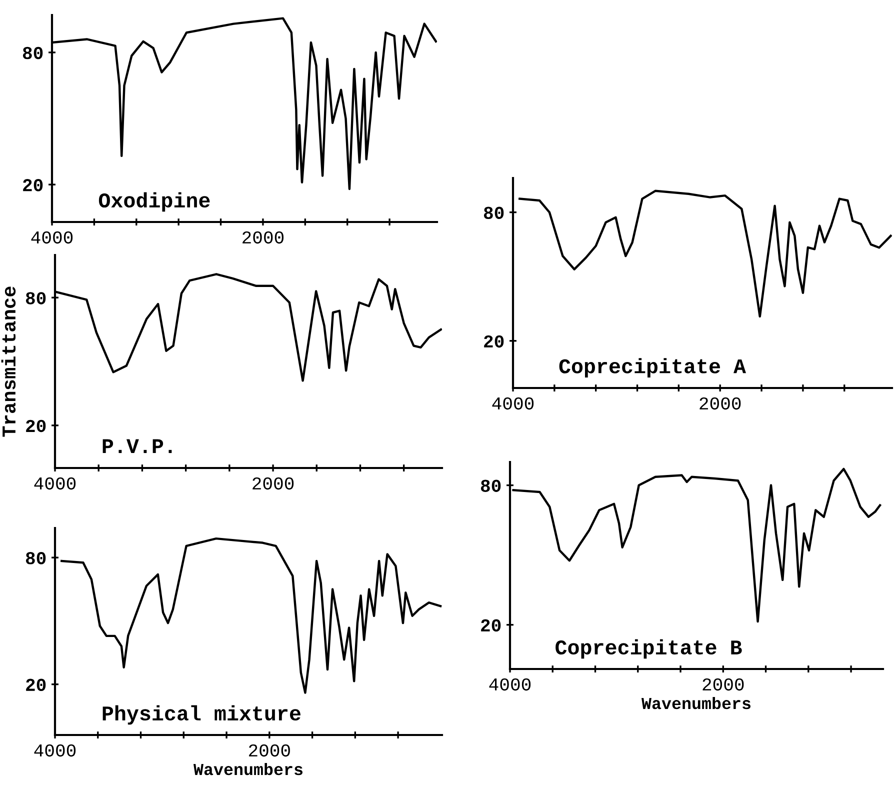 The height and width of the screenshot is (788, 895). I want to click on text: Physical mixture, so click(201, 715).